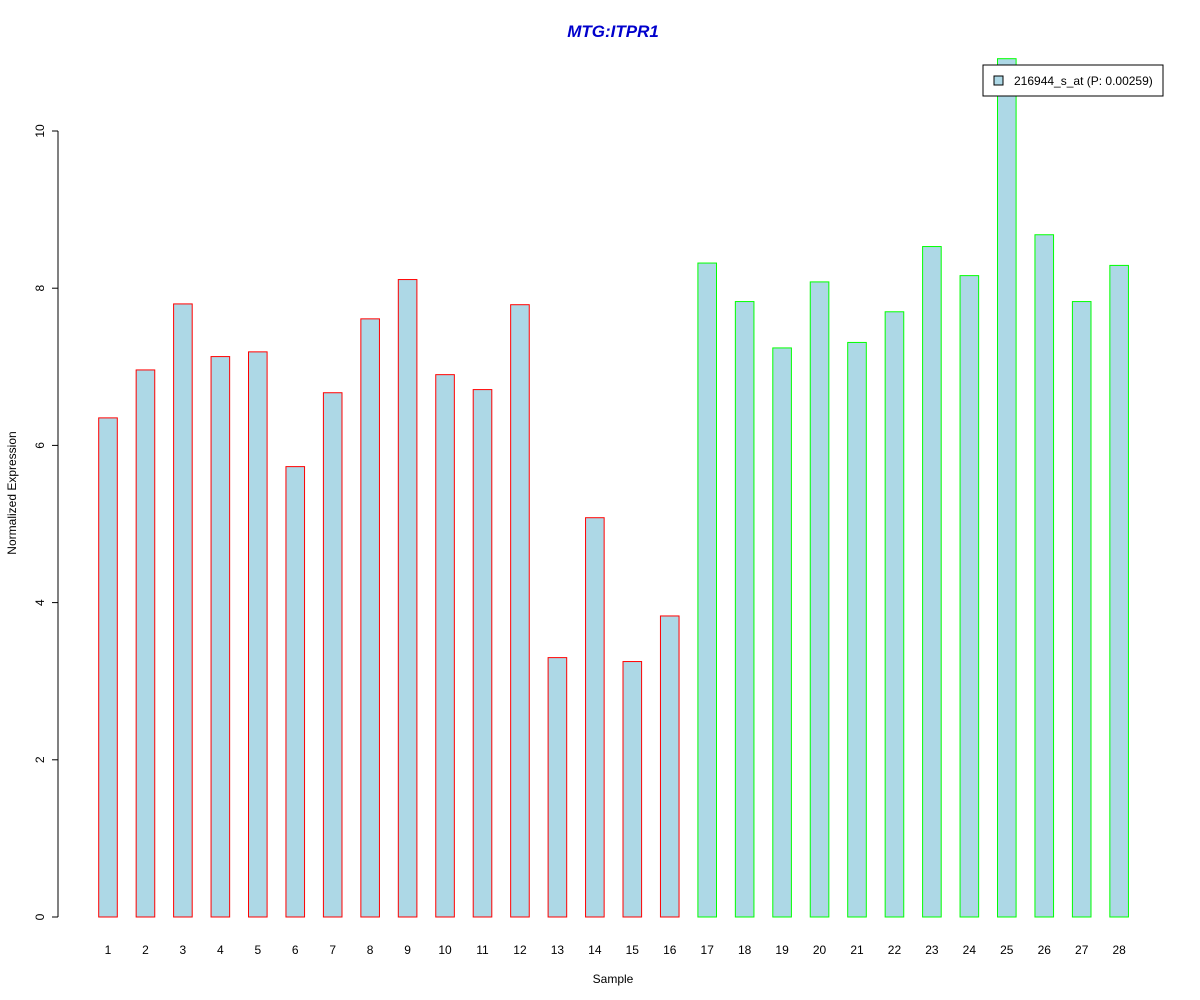 The image size is (1200, 1000). Describe the element at coordinates (108, 950) in the screenshot. I see `x-tick-label: 1` at that location.